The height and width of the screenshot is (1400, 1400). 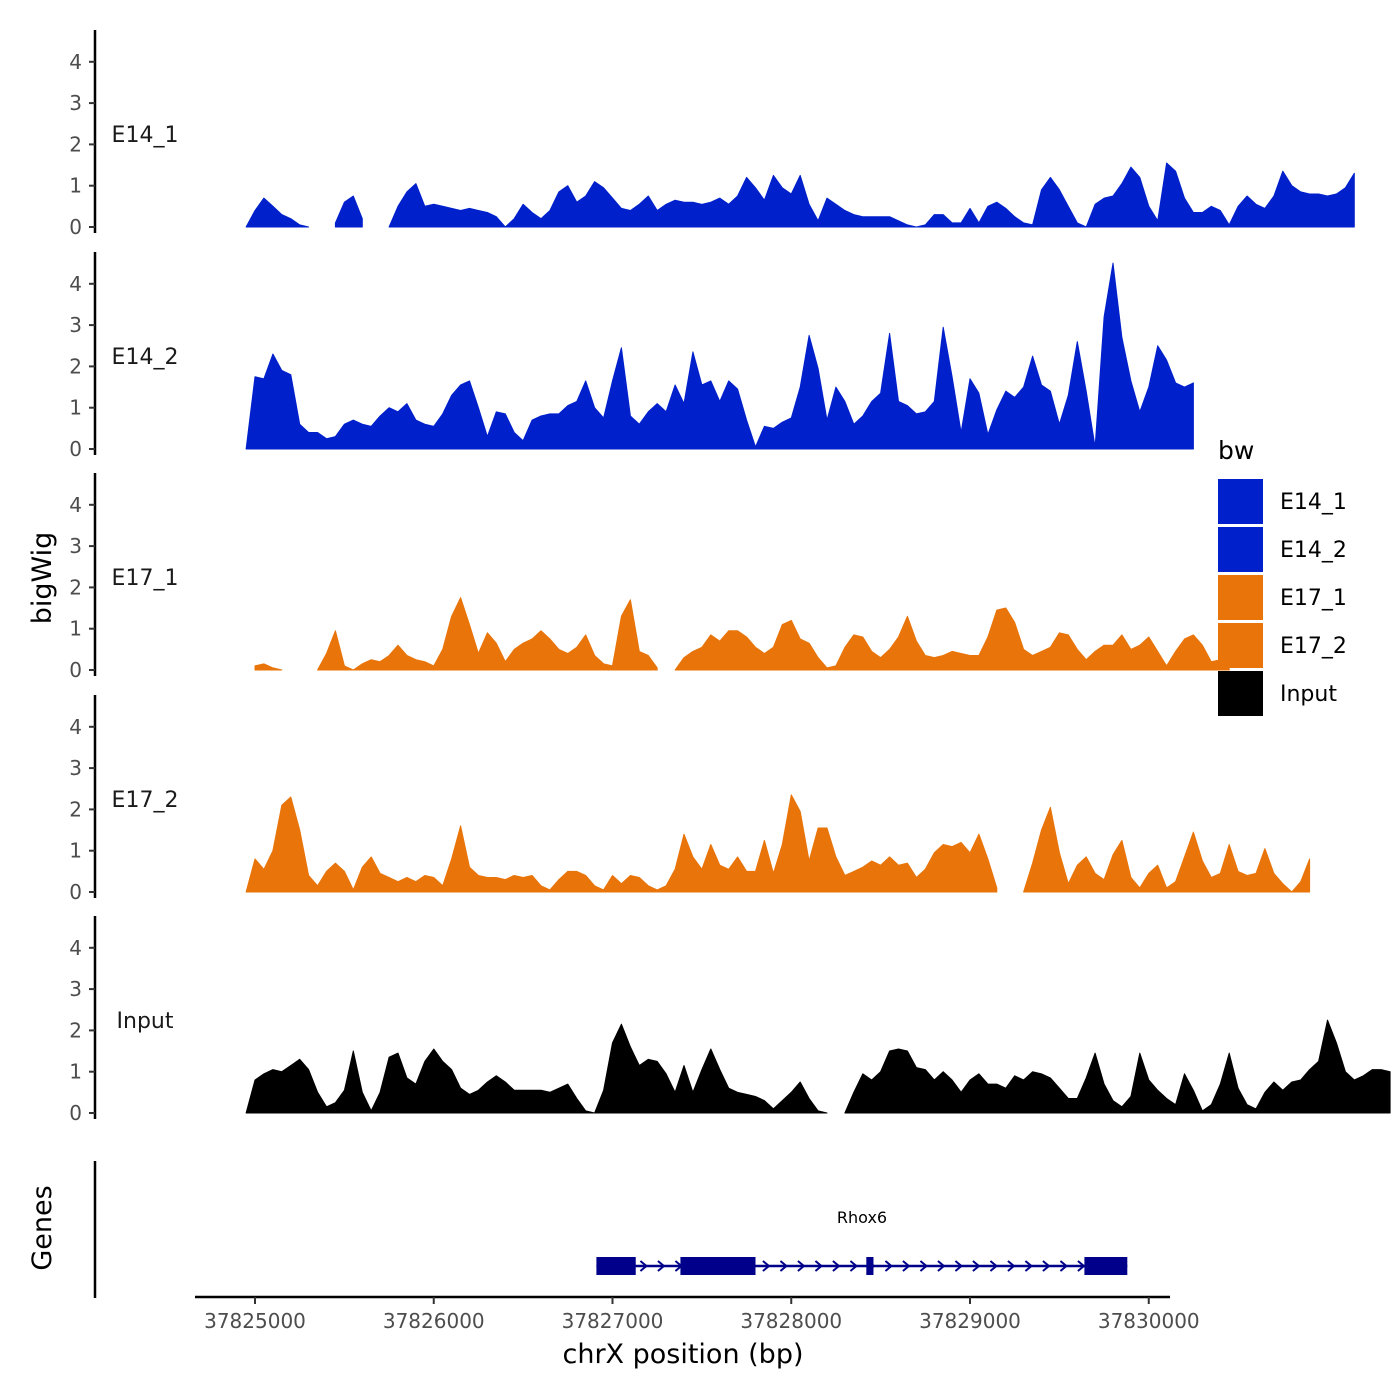 I want to click on x-tick-label: 37827000, so click(x=613, y=1321).